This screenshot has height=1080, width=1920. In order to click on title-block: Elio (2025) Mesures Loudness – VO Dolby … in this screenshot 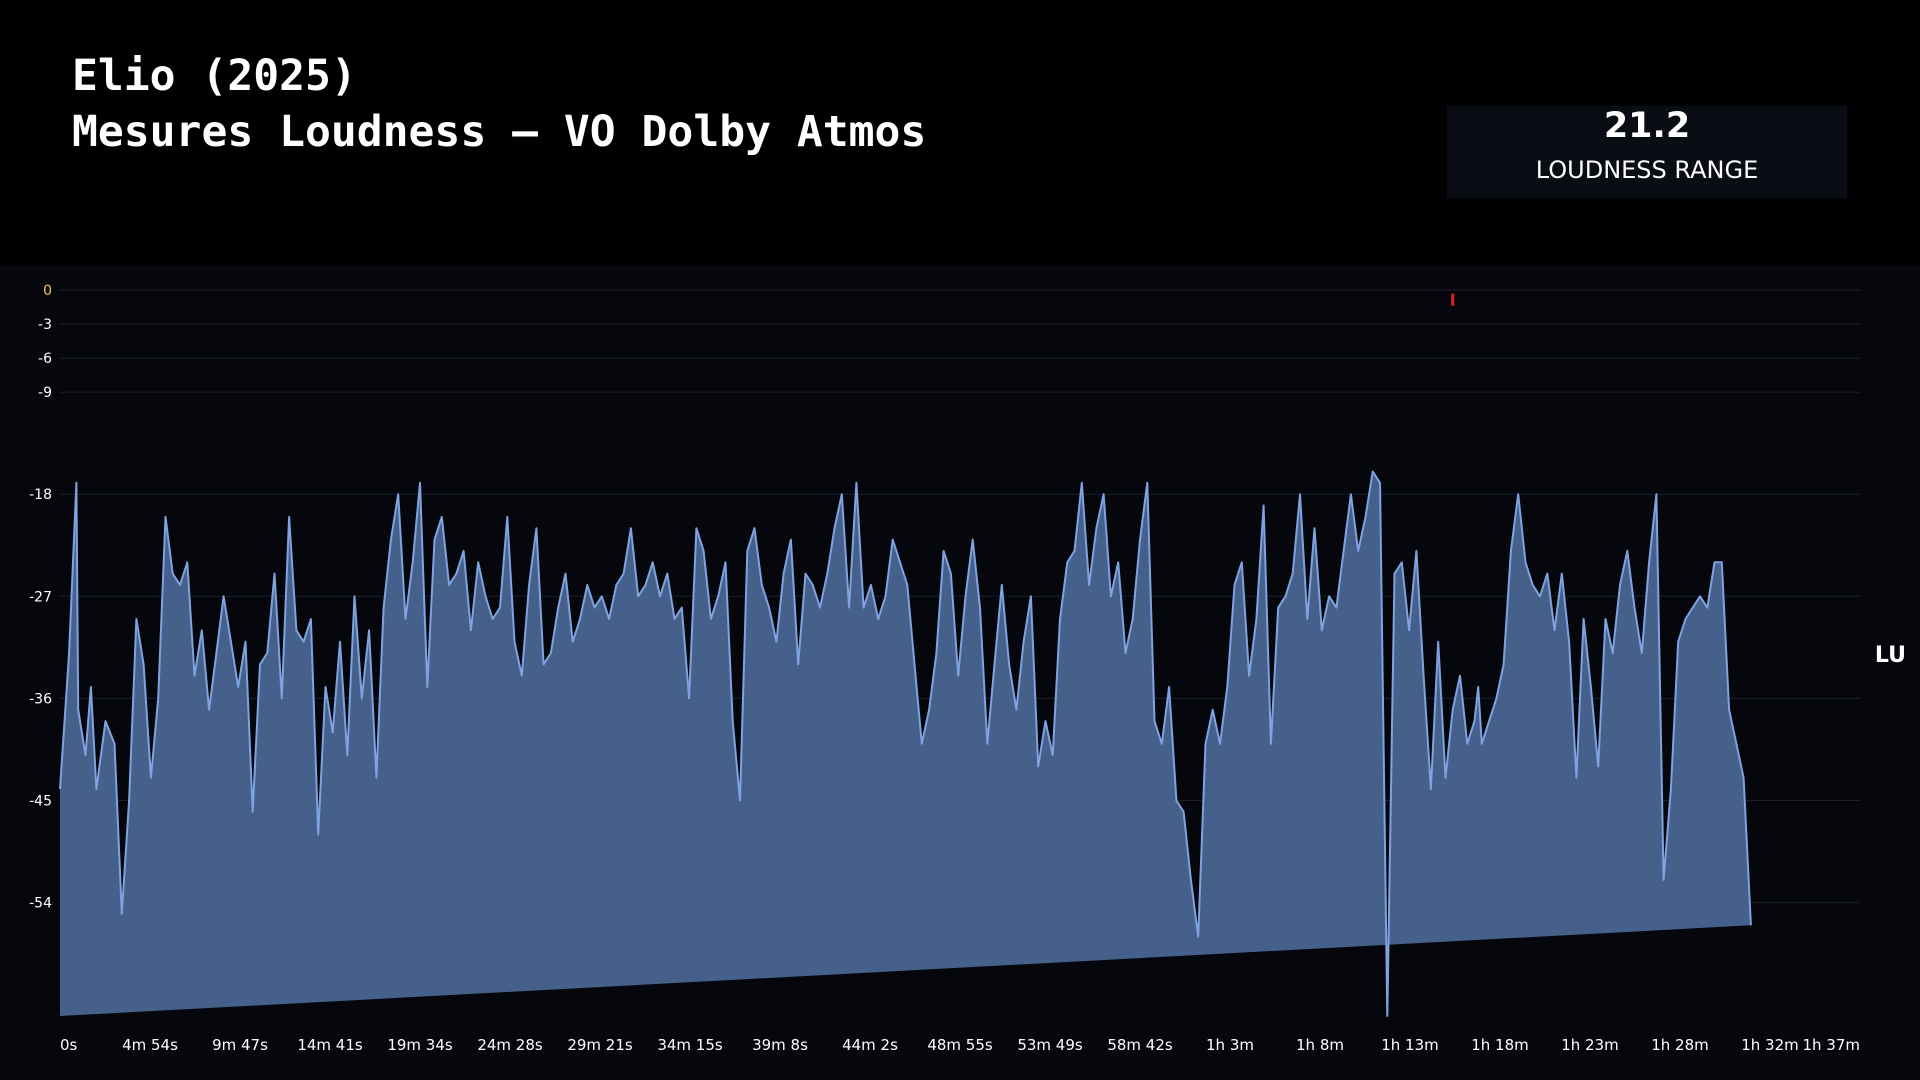, I will do `click(499, 104)`.